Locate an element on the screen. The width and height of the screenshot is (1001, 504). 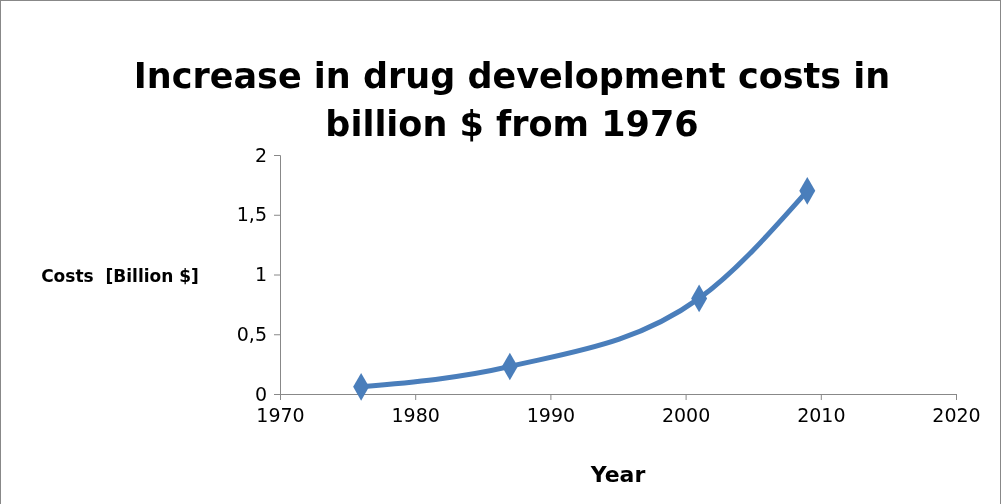
y-tick-label: 1 is located at coordinates (260, 274).